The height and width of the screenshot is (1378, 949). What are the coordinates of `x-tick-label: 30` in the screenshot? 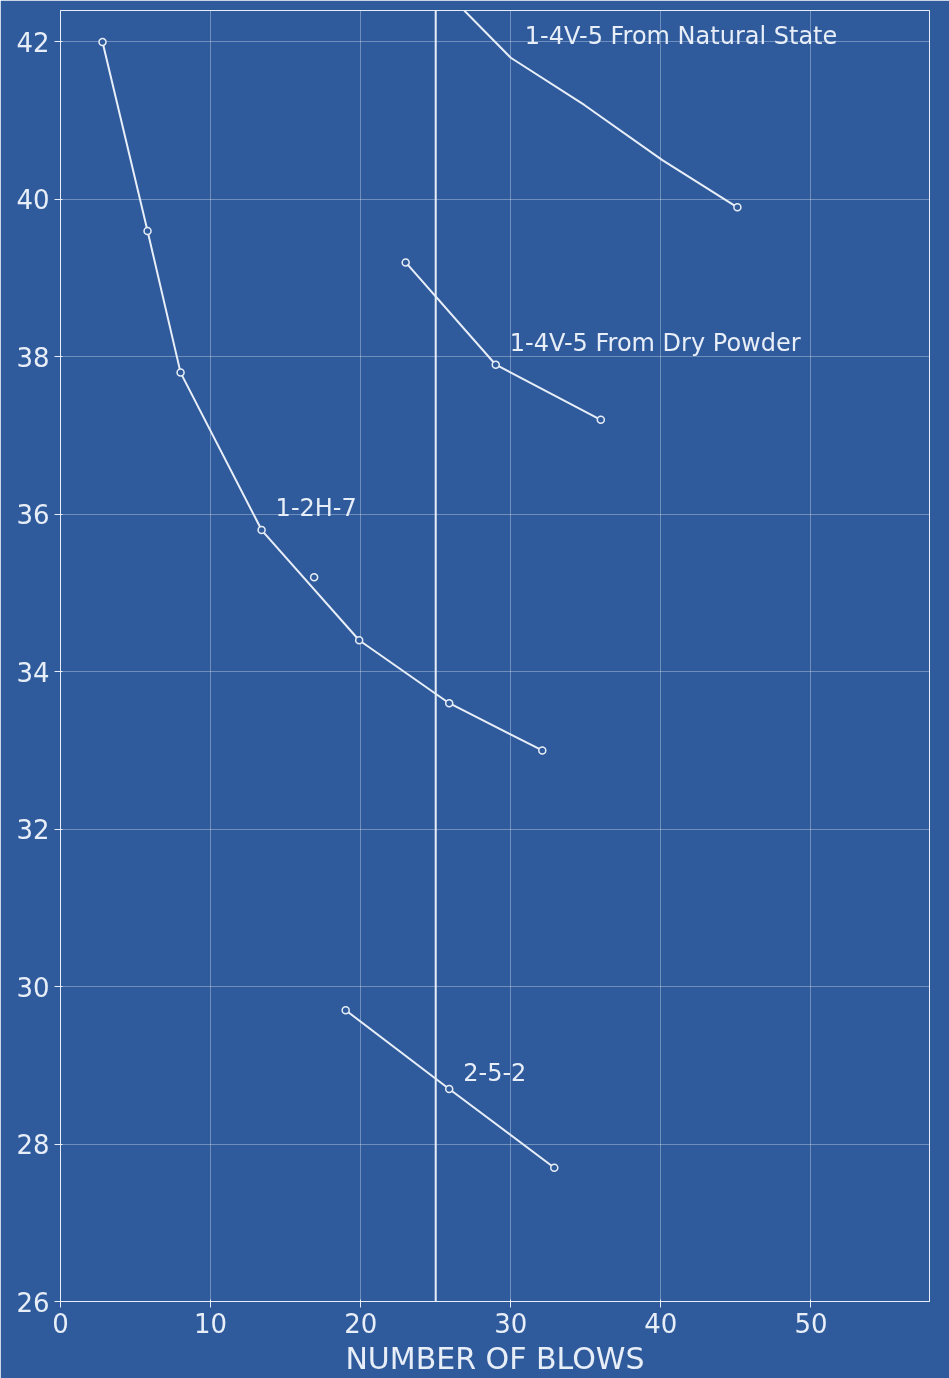 It's located at (511, 1323).